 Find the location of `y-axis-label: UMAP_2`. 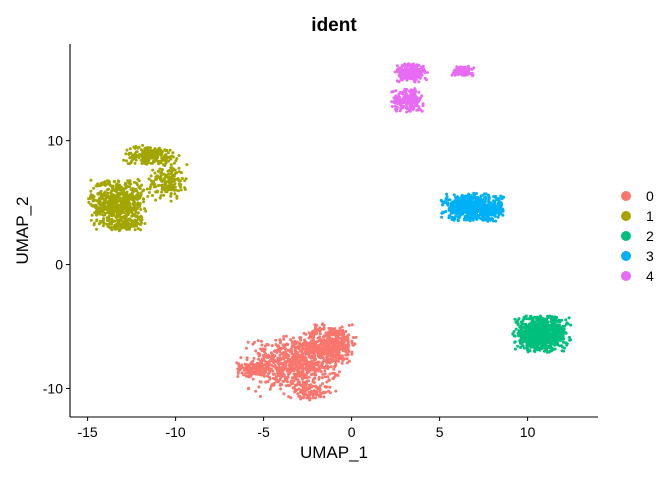

y-axis-label: UMAP_2 is located at coordinates (22, 230).